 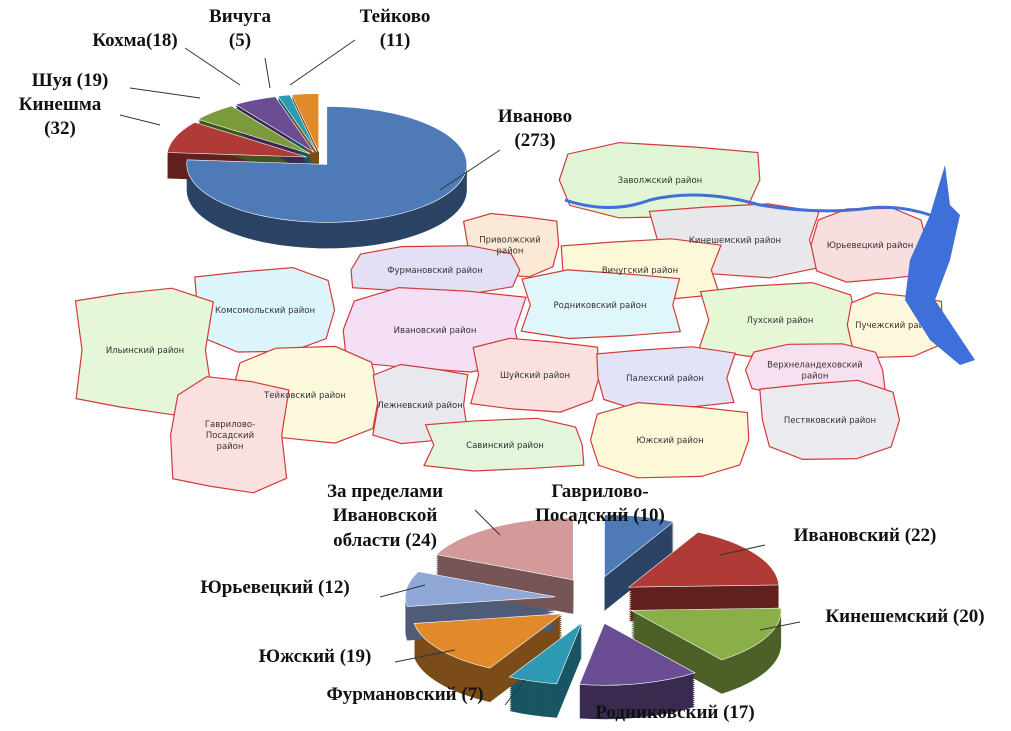 I want to click on region-label: Заволжский район, so click(x=660, y=181).